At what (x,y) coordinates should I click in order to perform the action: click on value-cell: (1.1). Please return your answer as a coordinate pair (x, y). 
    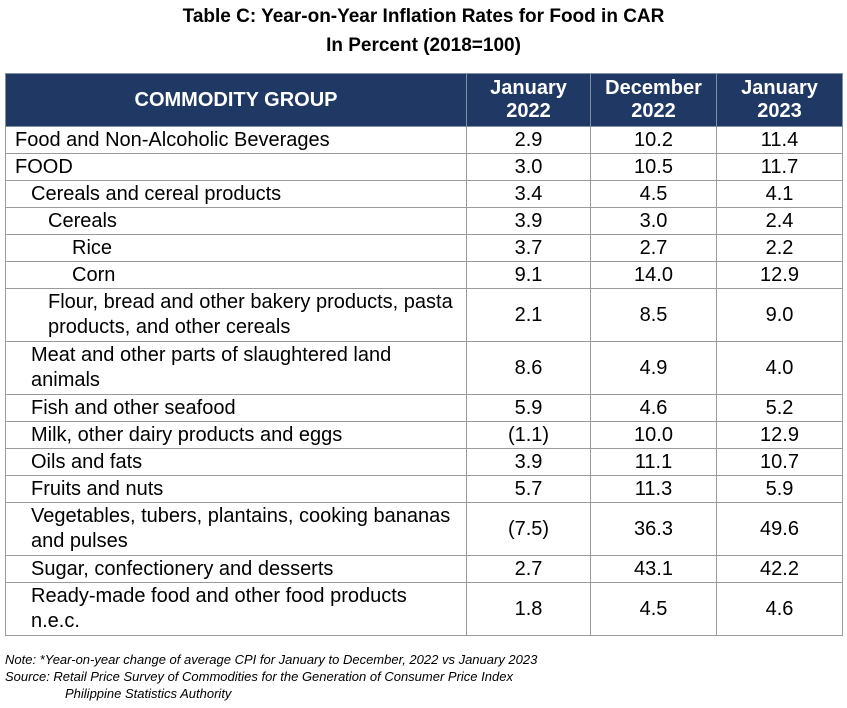
    Looking at the image, I should click on (528, 435).